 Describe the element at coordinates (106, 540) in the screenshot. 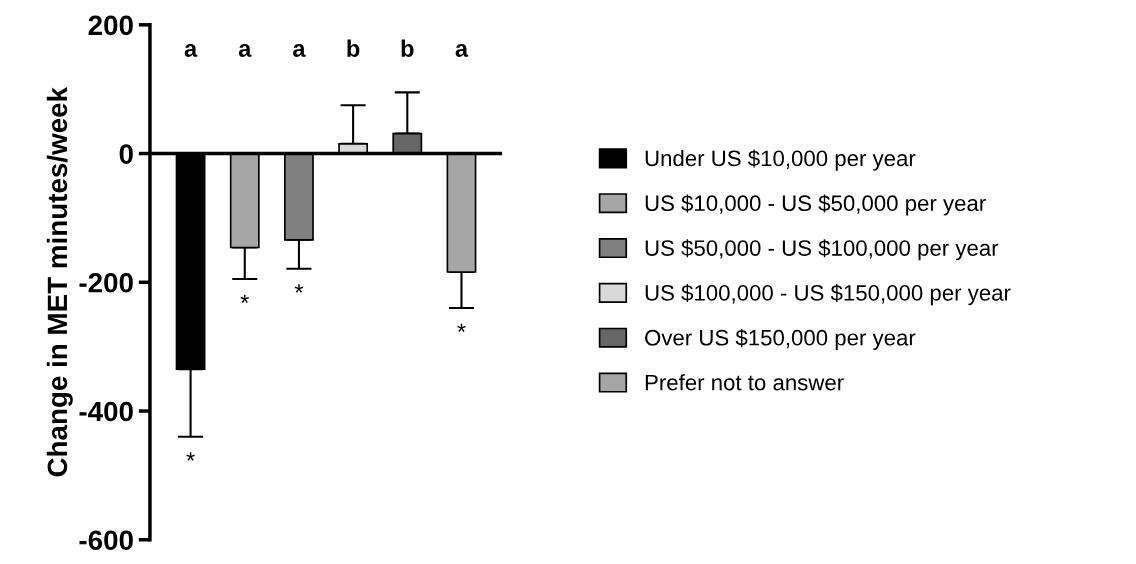

I see `y-tick-label: -600` at that location.